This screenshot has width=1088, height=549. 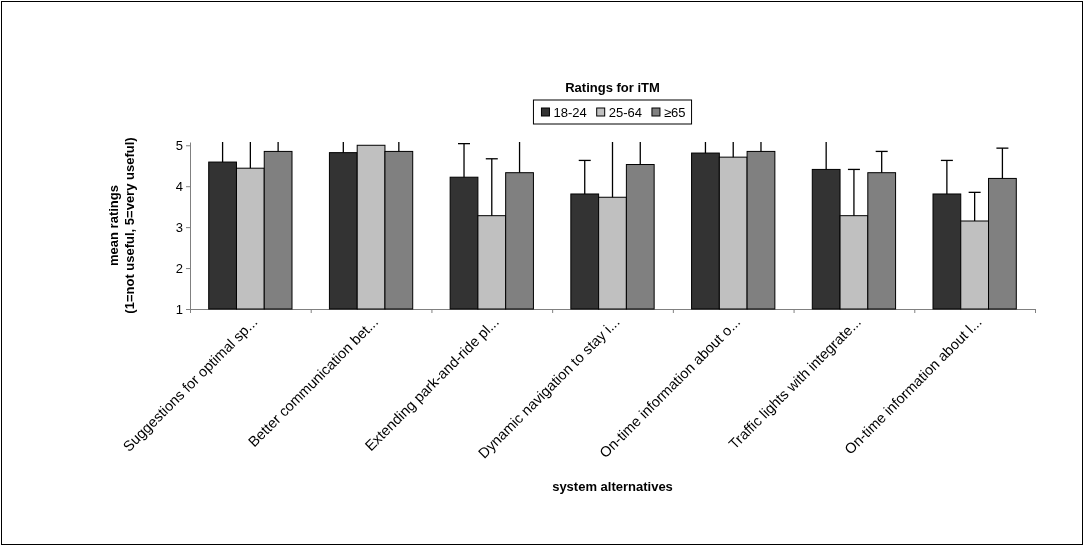 What do you see at coordinates (179, 227) in the screenshot?
I see `y-tick-label: 3` at bounding box center [179, 227].